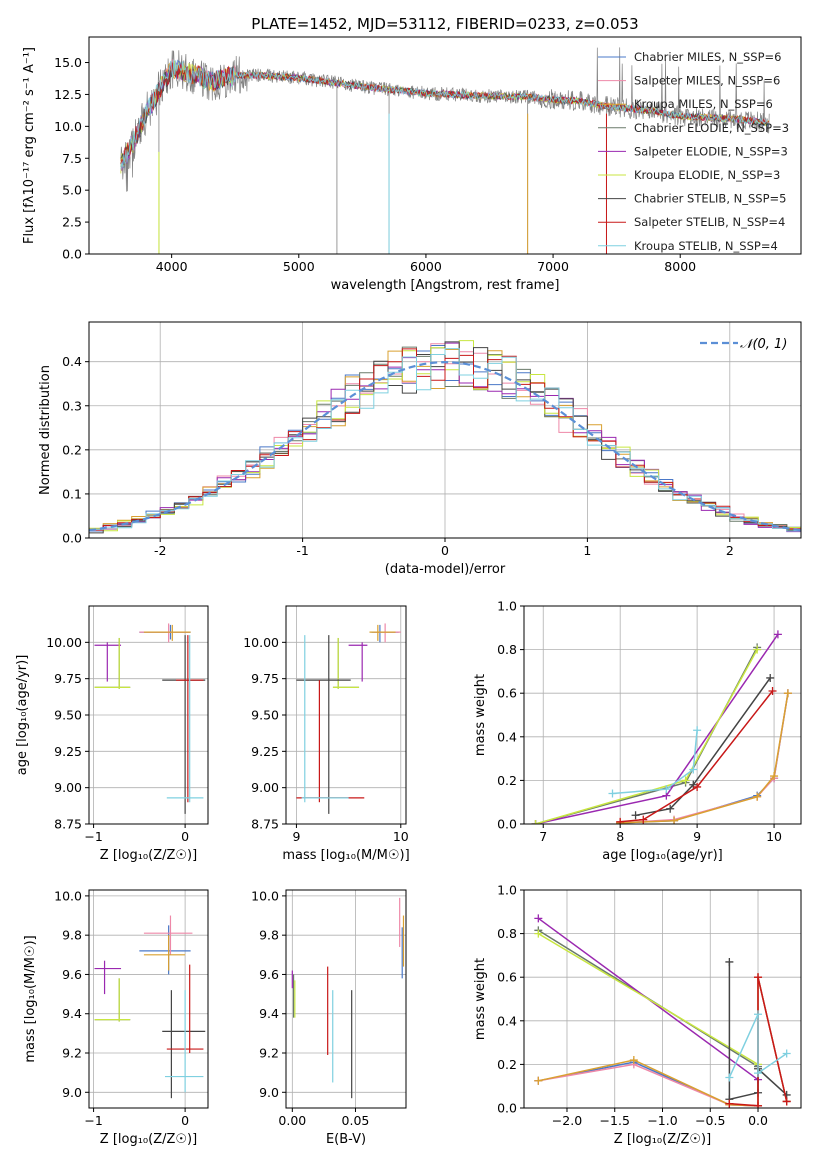 The width and height of the screenshot is (819, 1170). I want to click on legend-label: Kroupa STELIB, N_SSP=4, so click(706, 246).